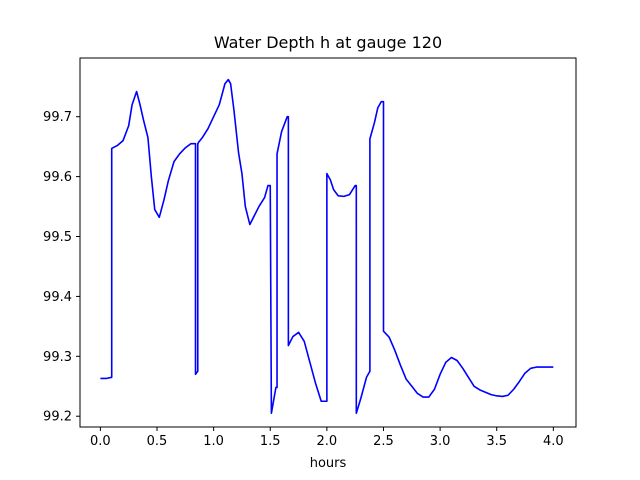  I want to click on y-tick-label: 99.5, so click(57, 237).